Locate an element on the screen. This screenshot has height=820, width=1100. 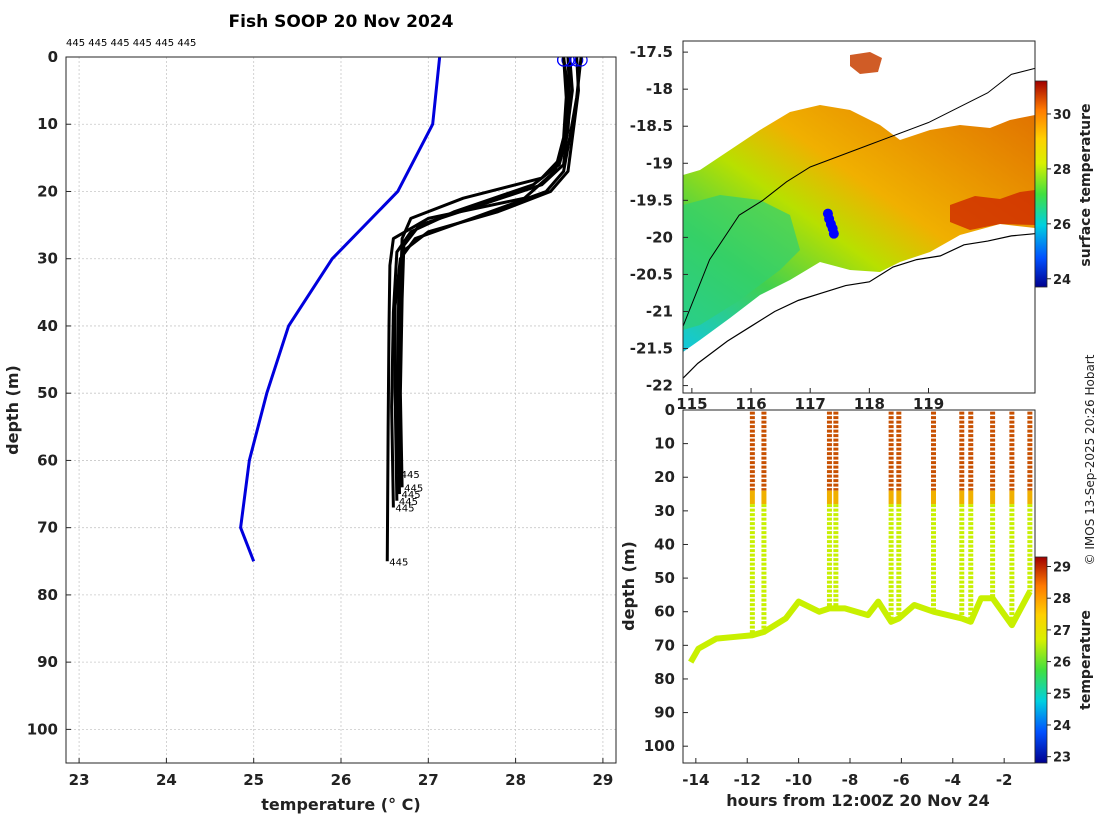
map-ytick-label: -19 is located at coordinates (659, 163).